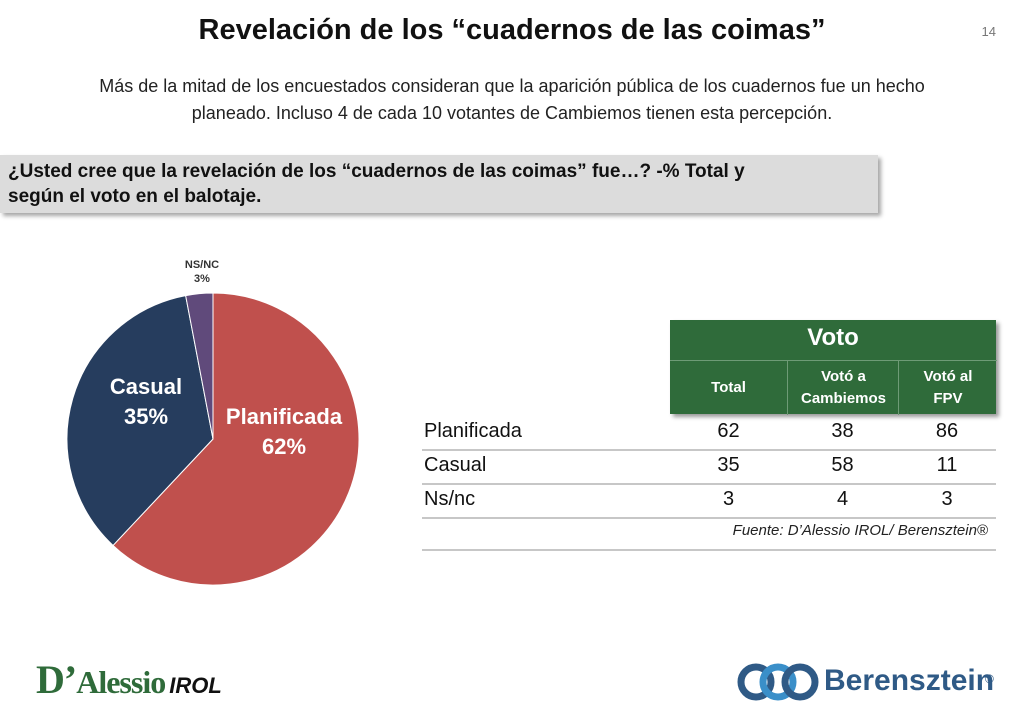  Describe the element at coordinates (709, 550) in the screenshot. I see `table-bottom-line` at that location.